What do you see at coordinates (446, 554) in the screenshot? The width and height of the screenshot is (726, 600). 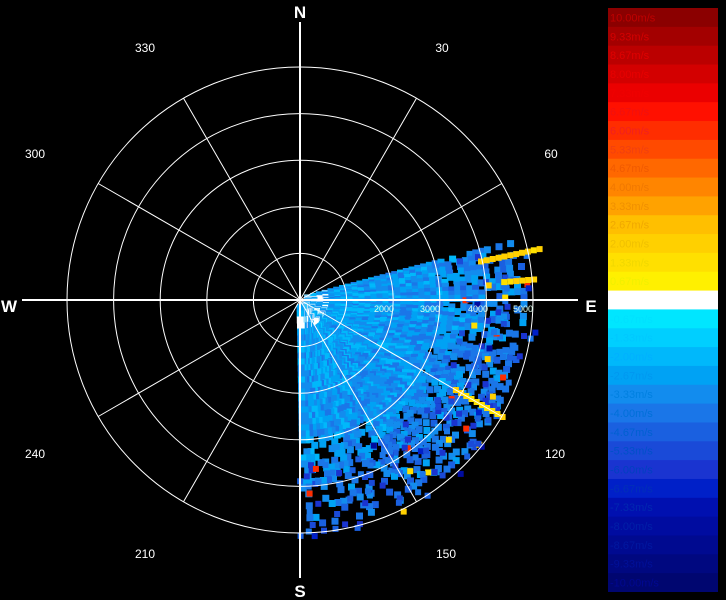 I see `angle-label-150: 150` at bounding box center [446, 554].